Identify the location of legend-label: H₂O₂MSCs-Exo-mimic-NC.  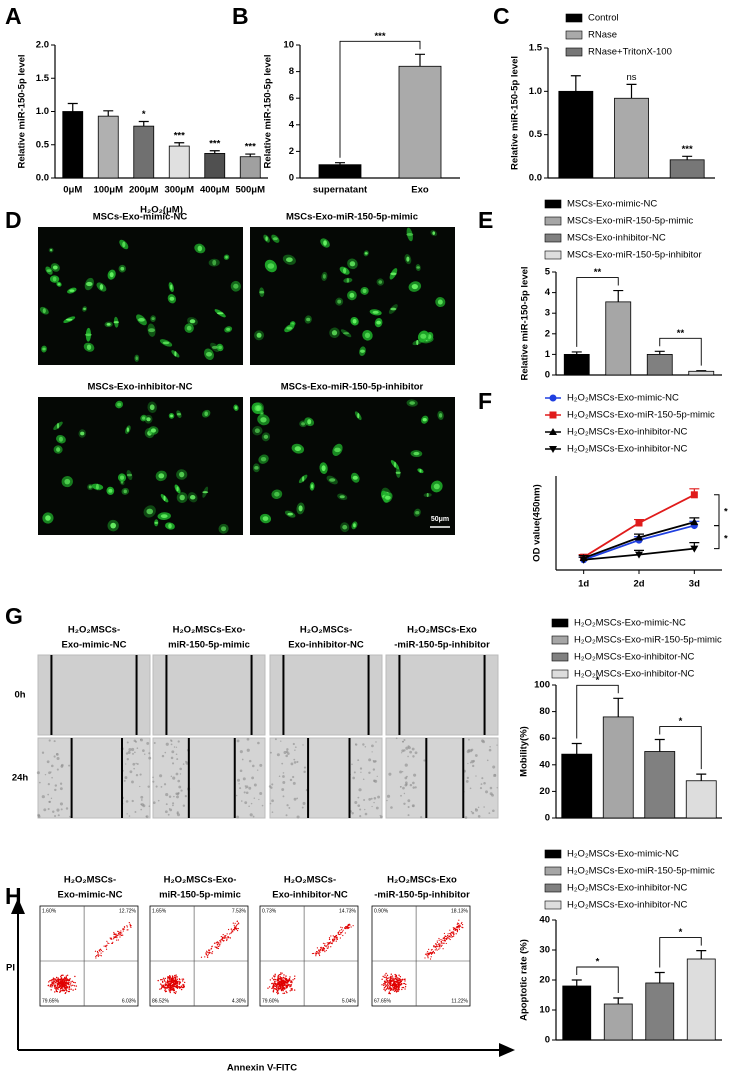
(630, 623).